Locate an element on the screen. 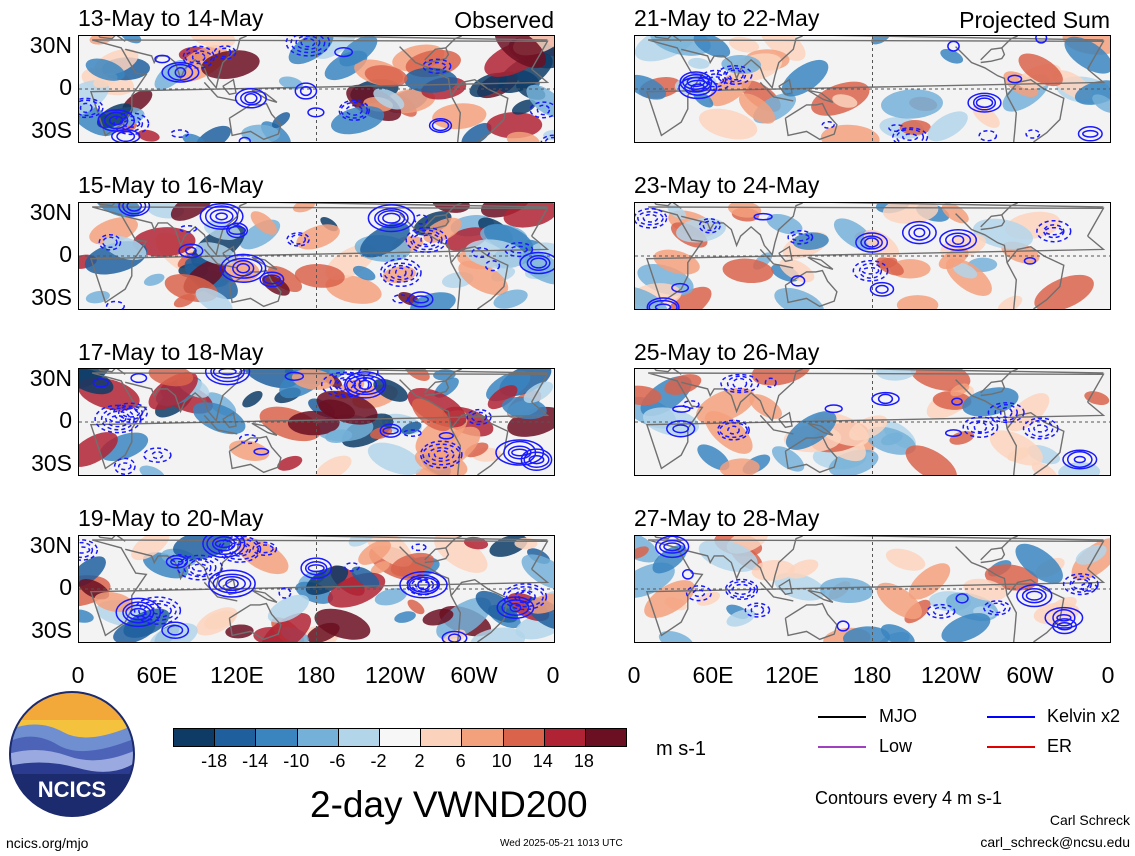 Image resolution: width=1135 pixels, height=856 pixels. projected-label: Projected Sum is located at coordinates (1034, 20).